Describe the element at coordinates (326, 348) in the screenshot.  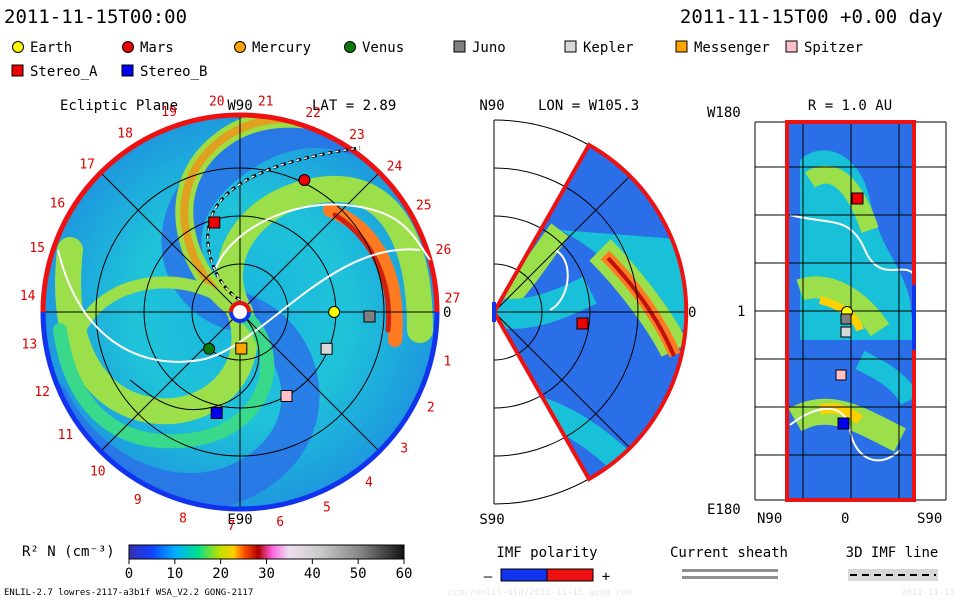
I see `ecliptic-body-kepler` at that location.